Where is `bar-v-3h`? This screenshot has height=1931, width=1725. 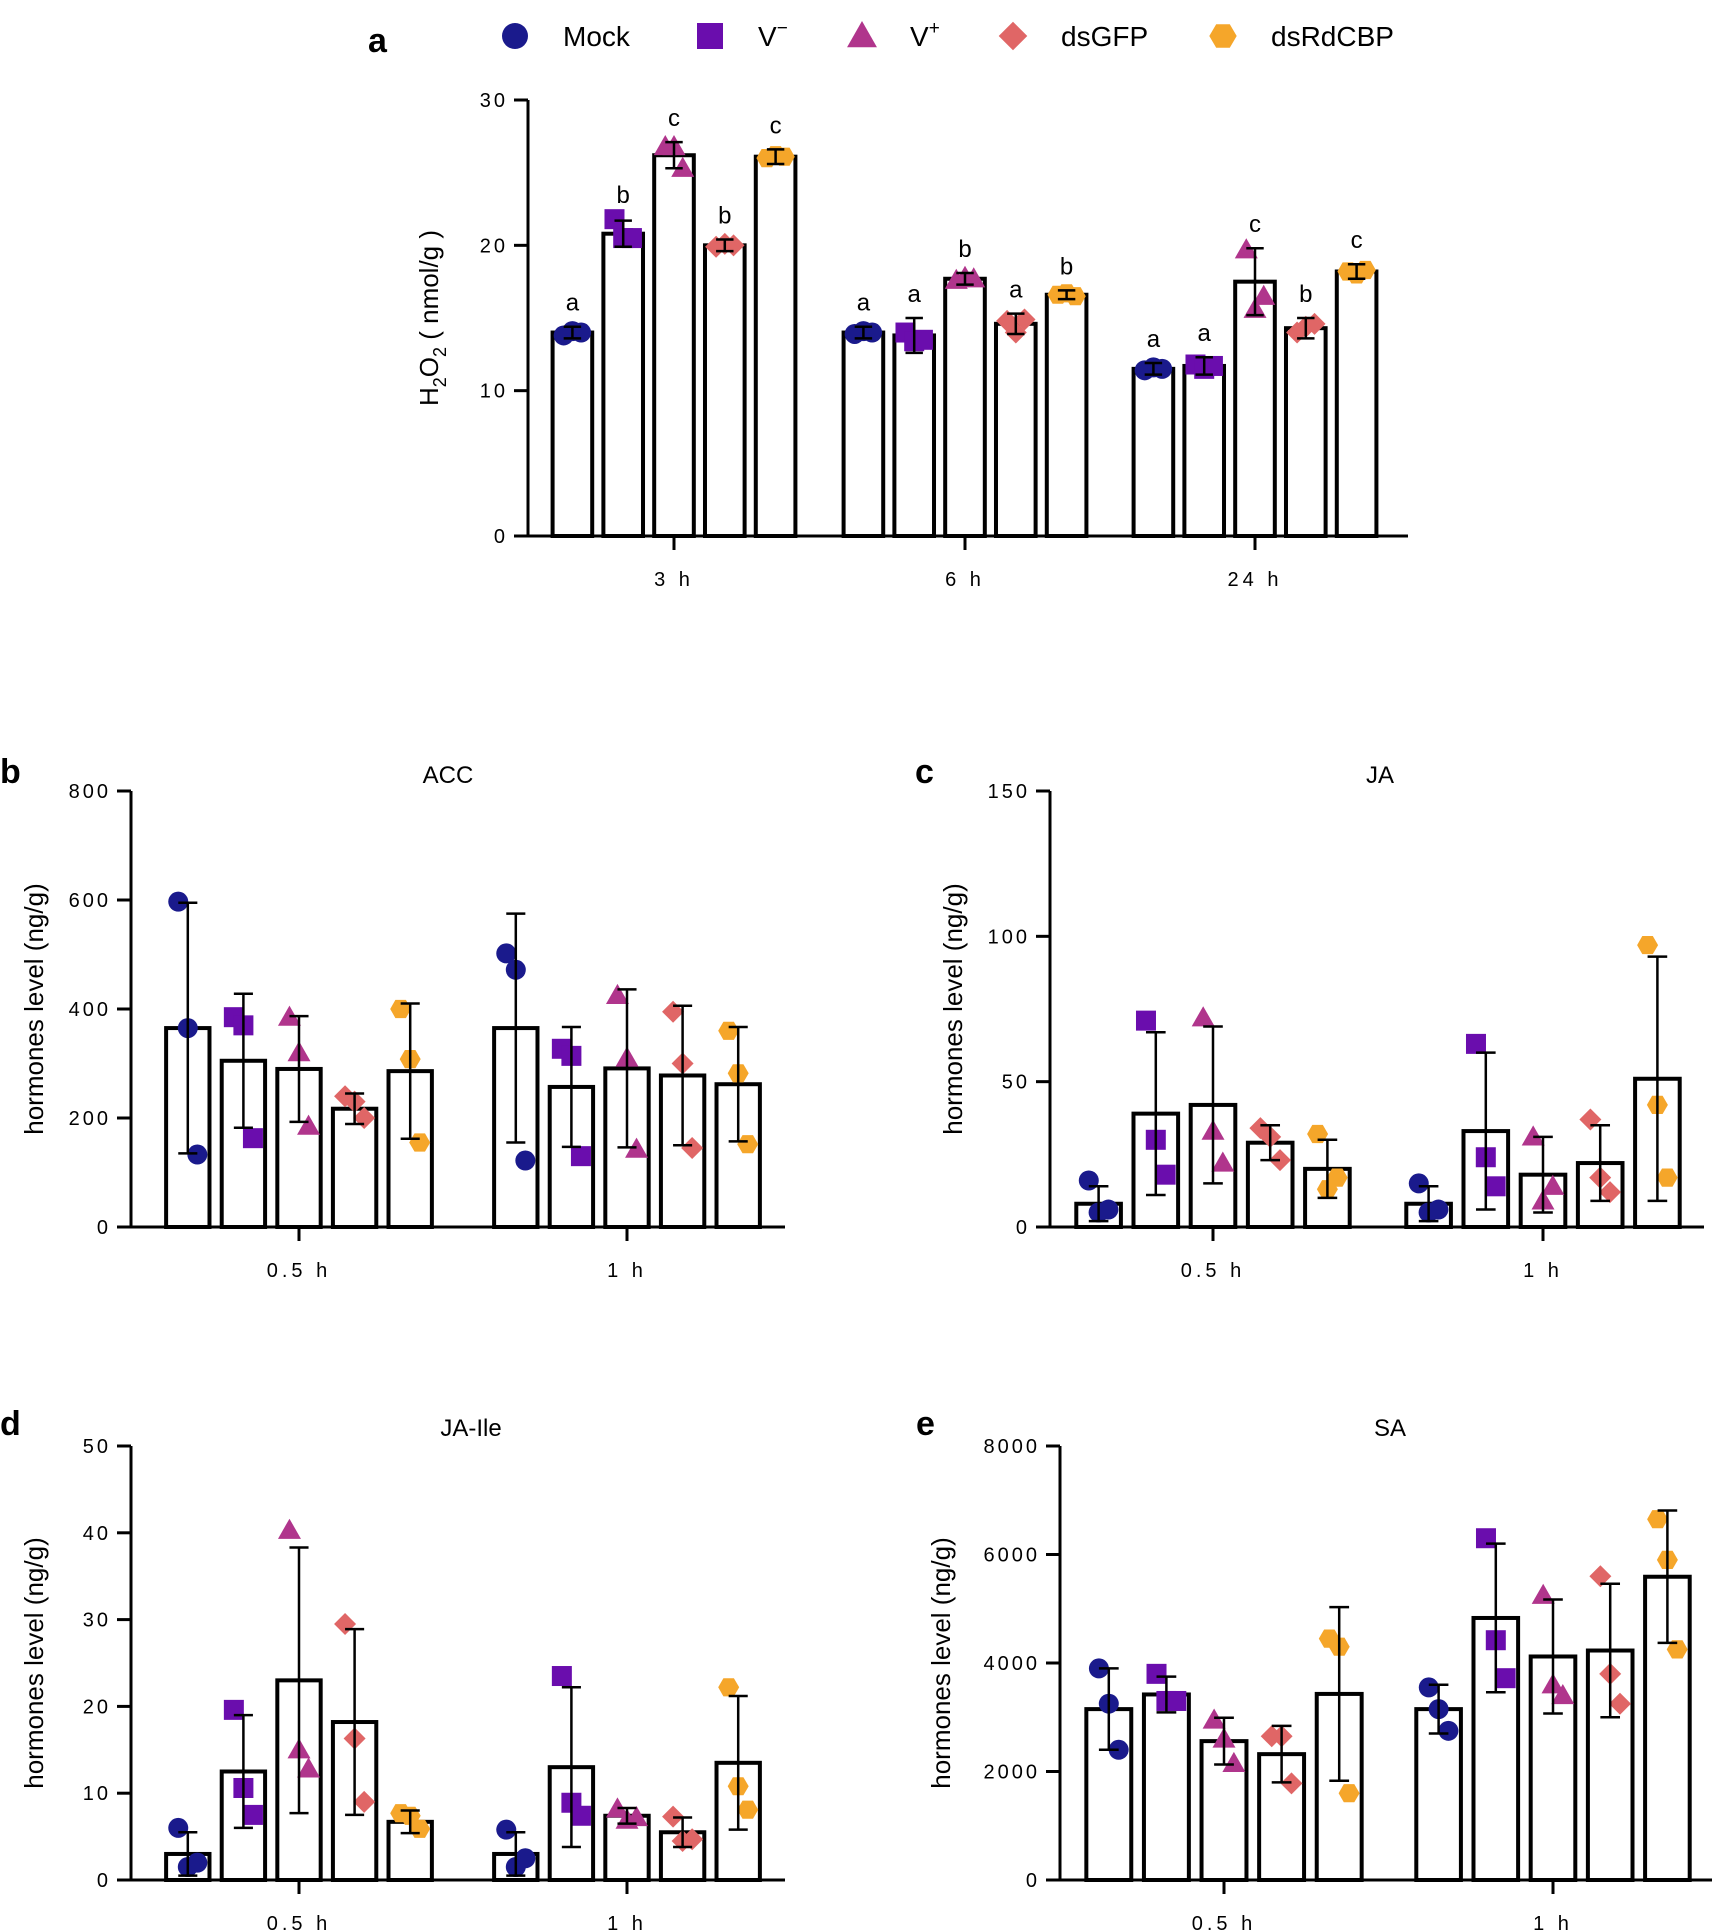 bar-v-3h is located at coordinates (674, 346).